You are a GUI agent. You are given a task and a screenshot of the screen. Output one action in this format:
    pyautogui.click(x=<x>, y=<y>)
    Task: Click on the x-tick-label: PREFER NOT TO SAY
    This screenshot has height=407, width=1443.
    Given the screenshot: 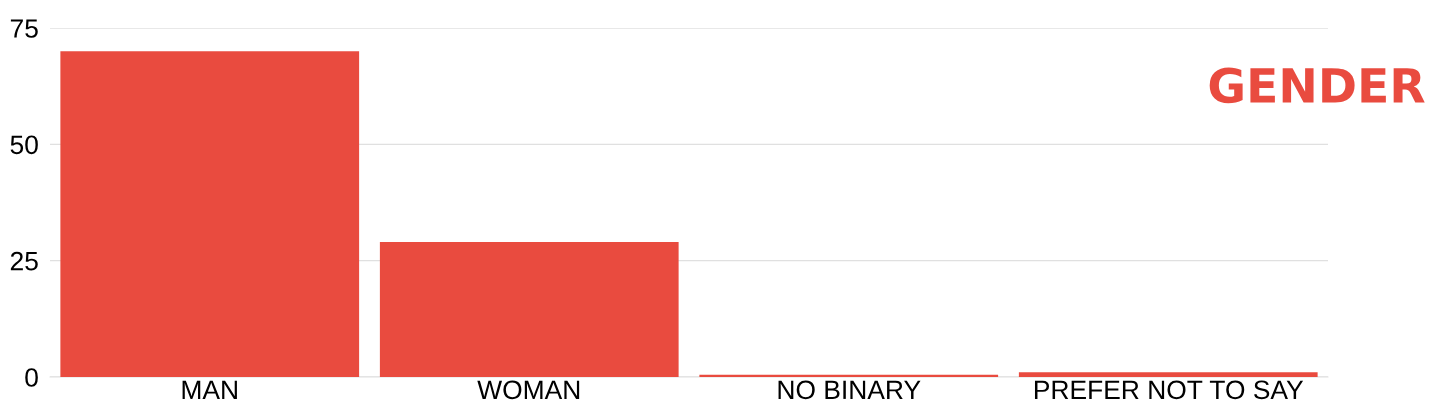 What is the action you would take?
    pyautogui.click(x=1169, y=390)
    